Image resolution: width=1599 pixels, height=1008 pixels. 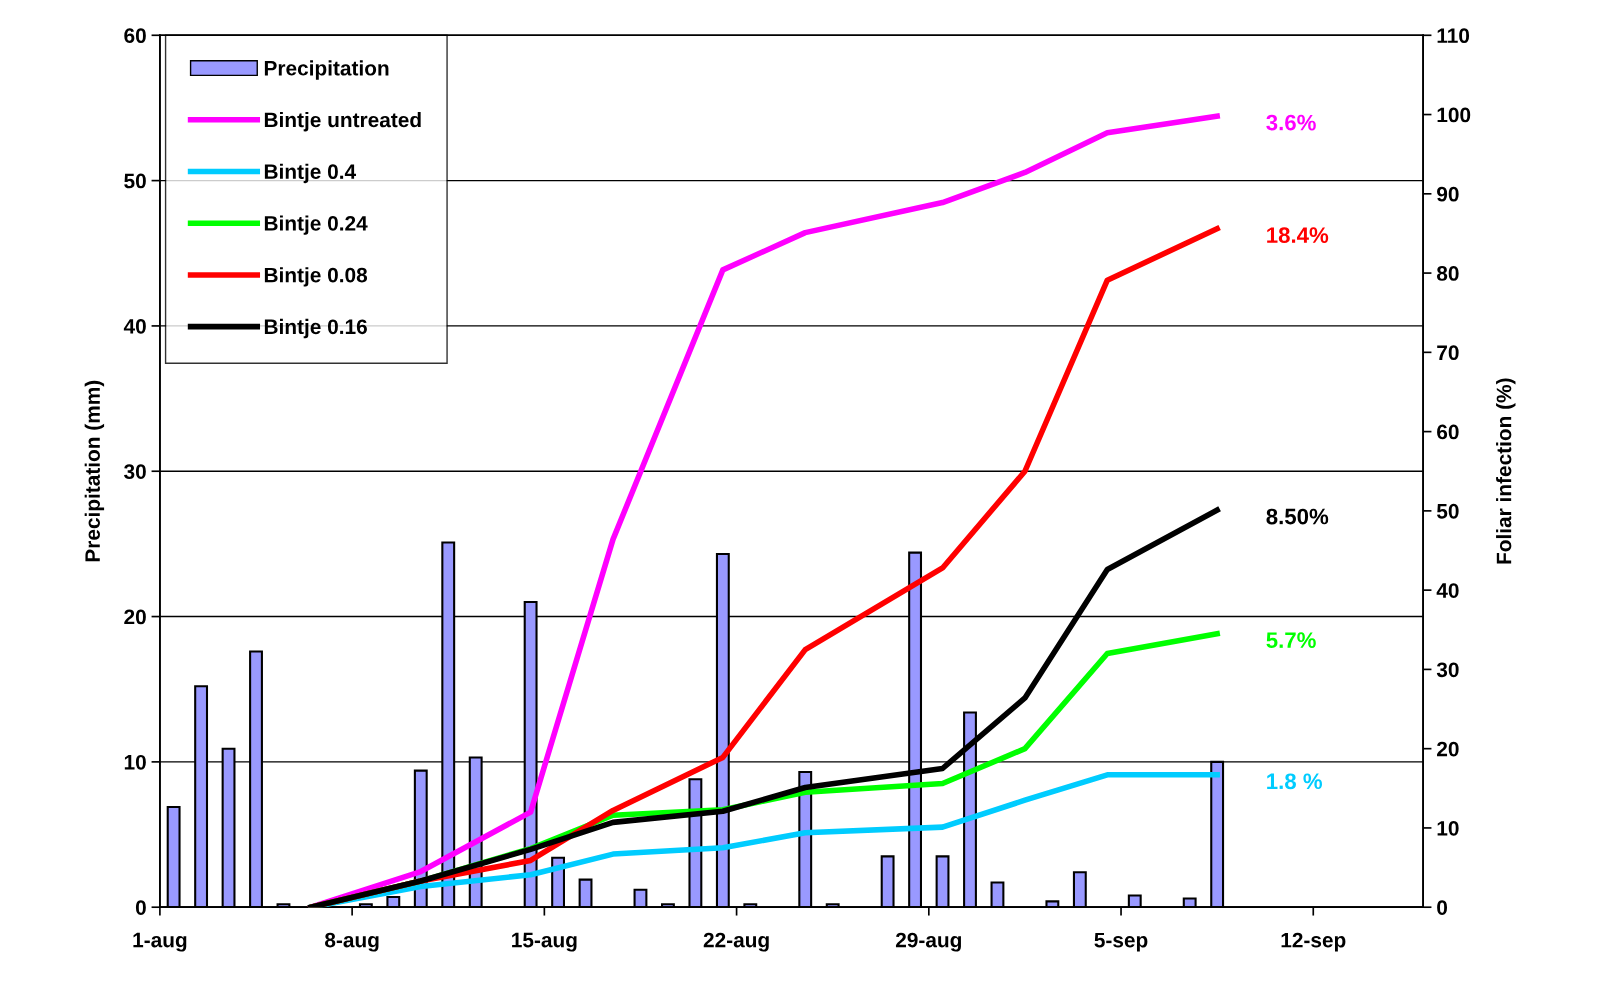 I want to click on y2-tick-label: 60, so click(x=1448, y=432).